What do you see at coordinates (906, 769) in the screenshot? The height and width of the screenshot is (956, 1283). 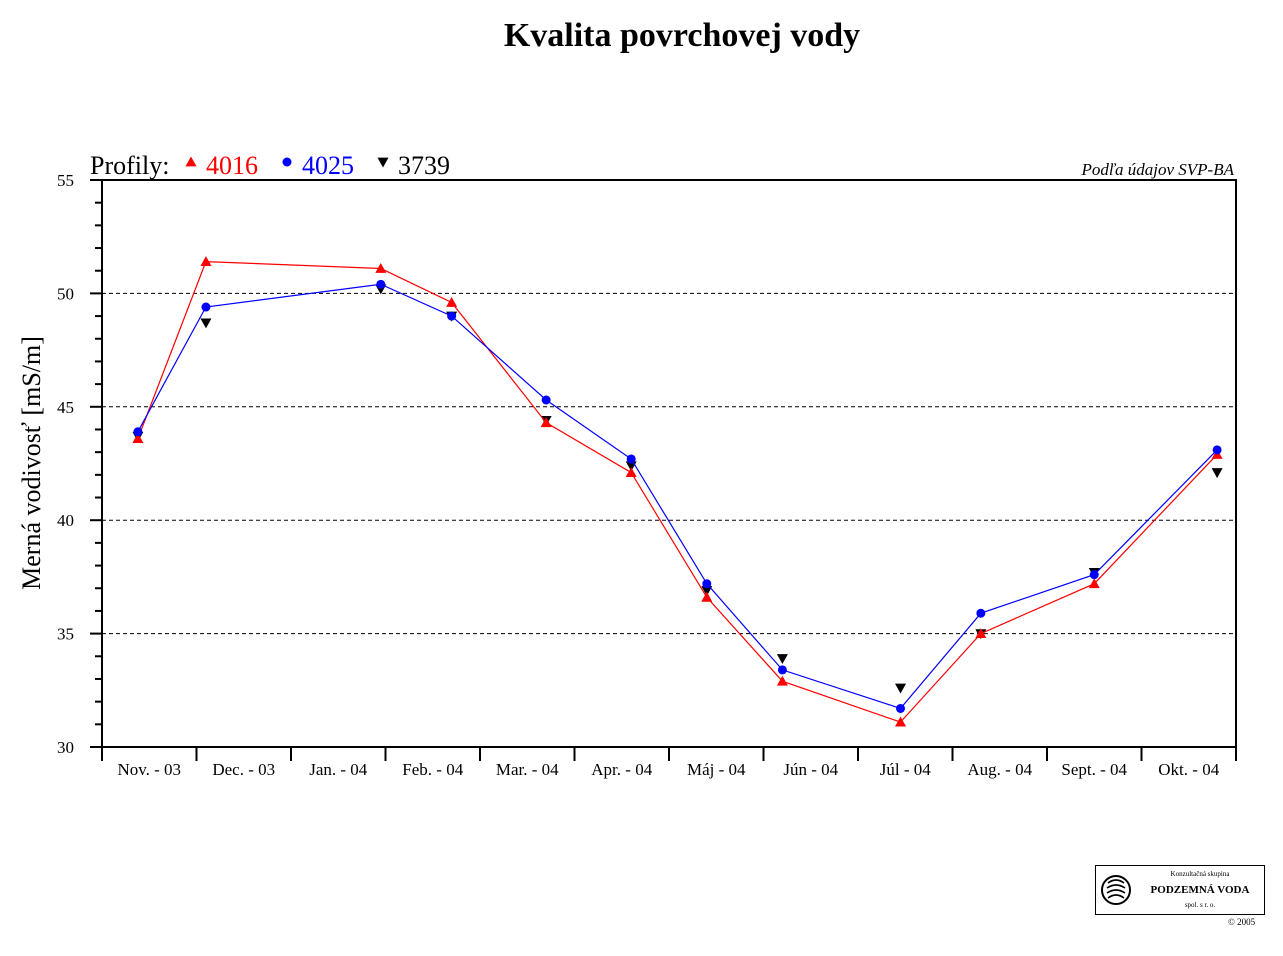 I see `x-tick-label: Júl - 04` at bounding box center [906, 769].